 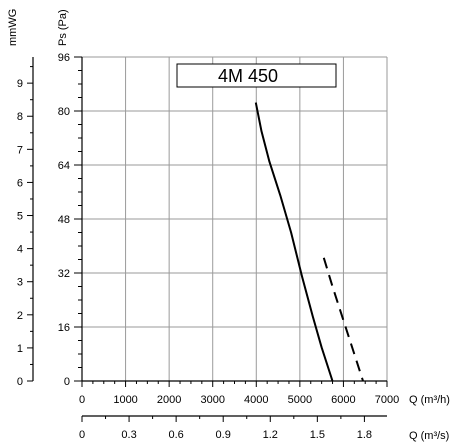 I want to click on secondary-y-tick-label: 1, so click(x=20, y=349).